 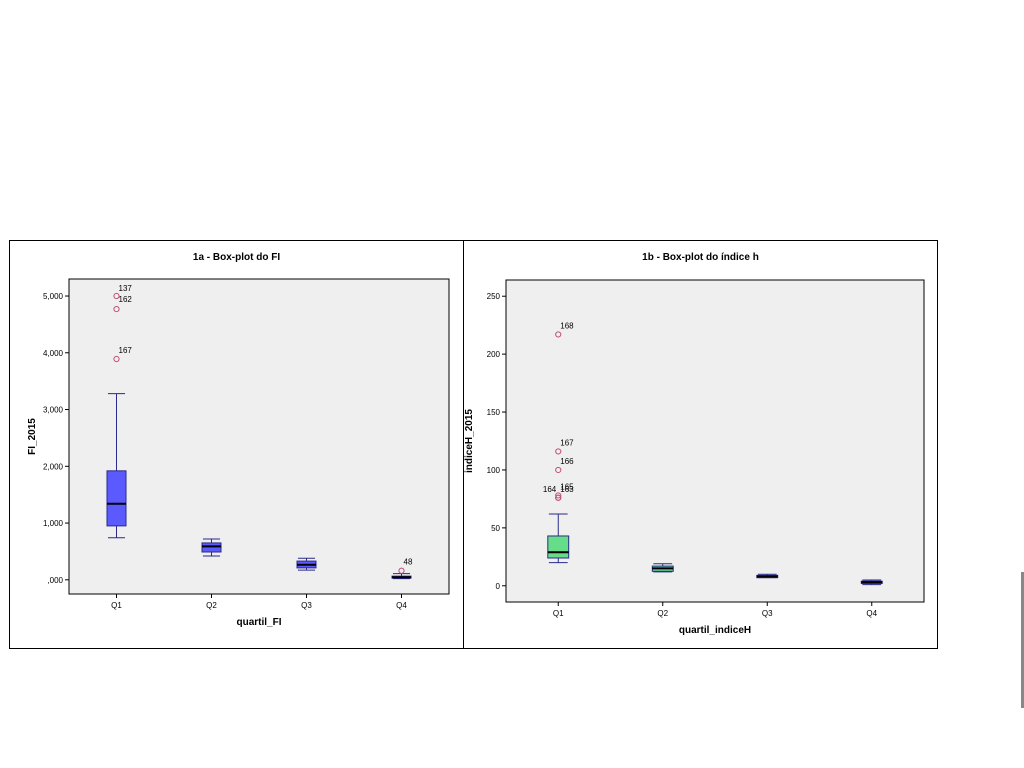 I want to click on y-tick-label: ,000, so click(x=55, y=580).